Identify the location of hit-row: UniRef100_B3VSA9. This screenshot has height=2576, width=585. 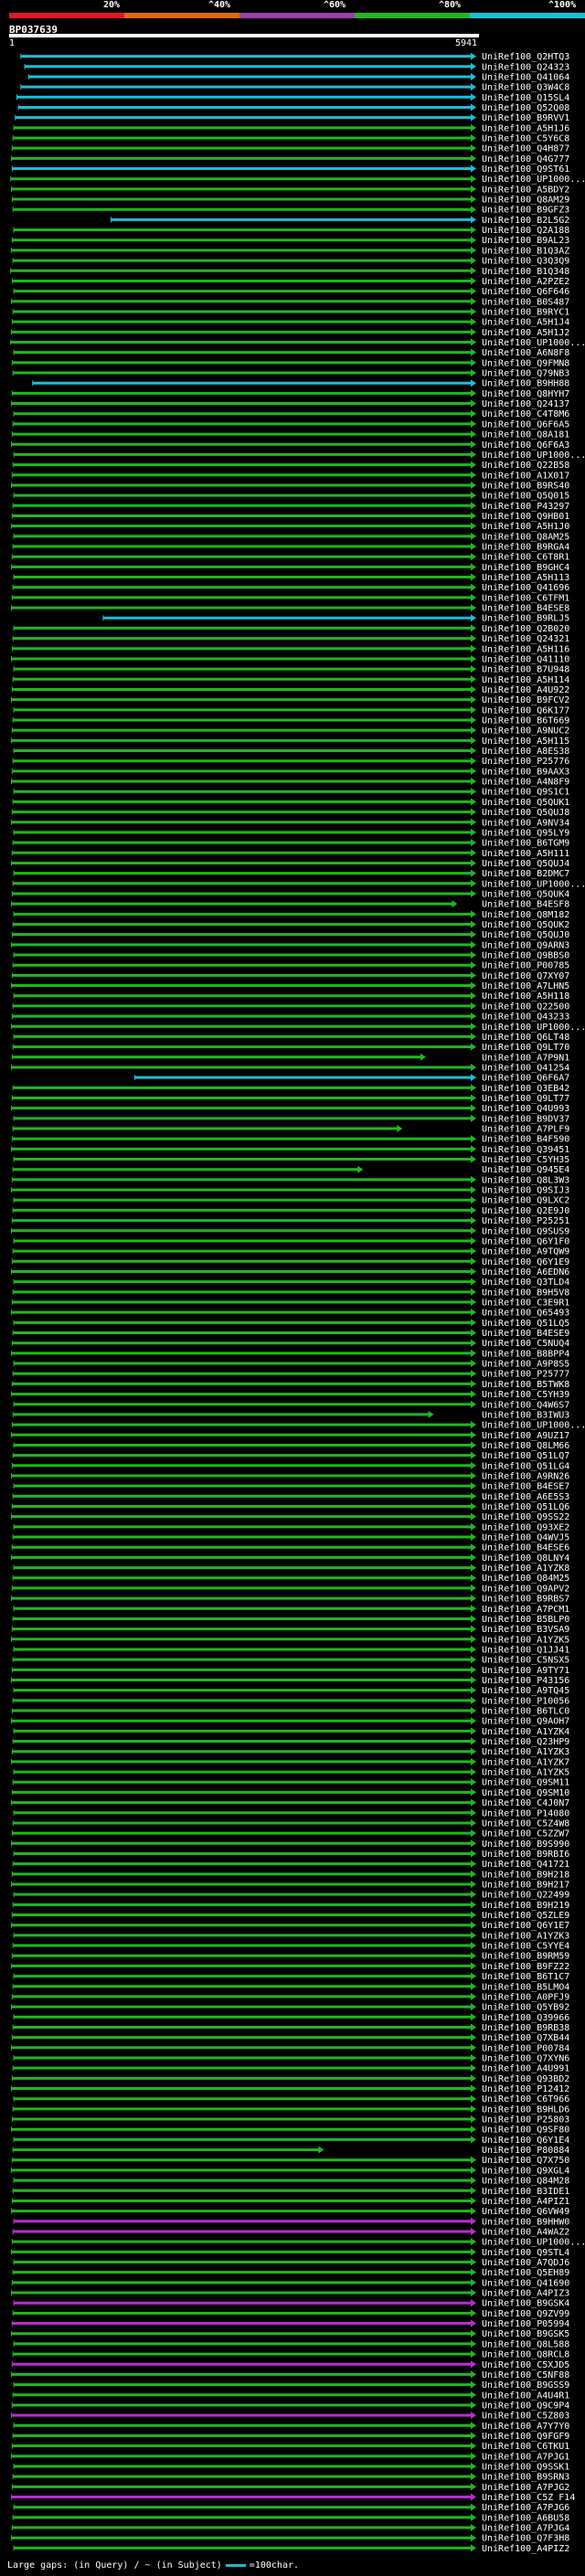
(290, 1630).